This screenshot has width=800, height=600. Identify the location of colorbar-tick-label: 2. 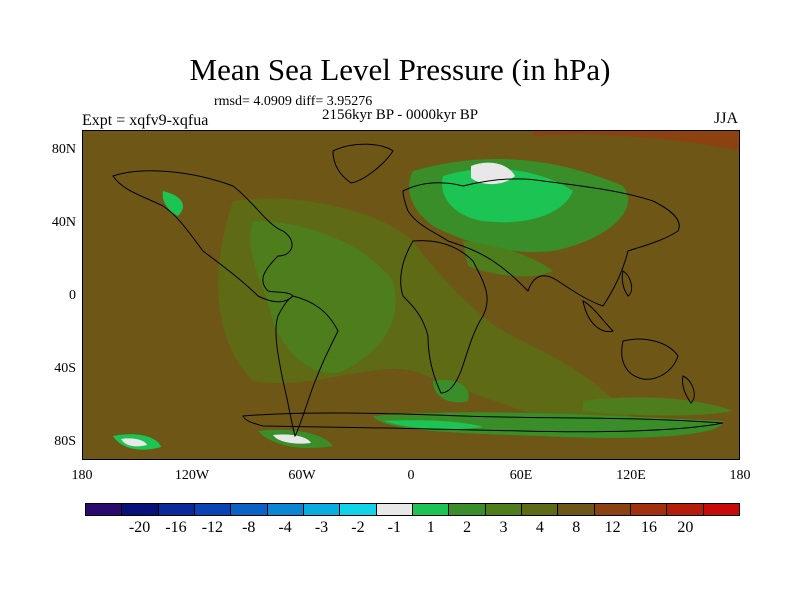
(467, 527).